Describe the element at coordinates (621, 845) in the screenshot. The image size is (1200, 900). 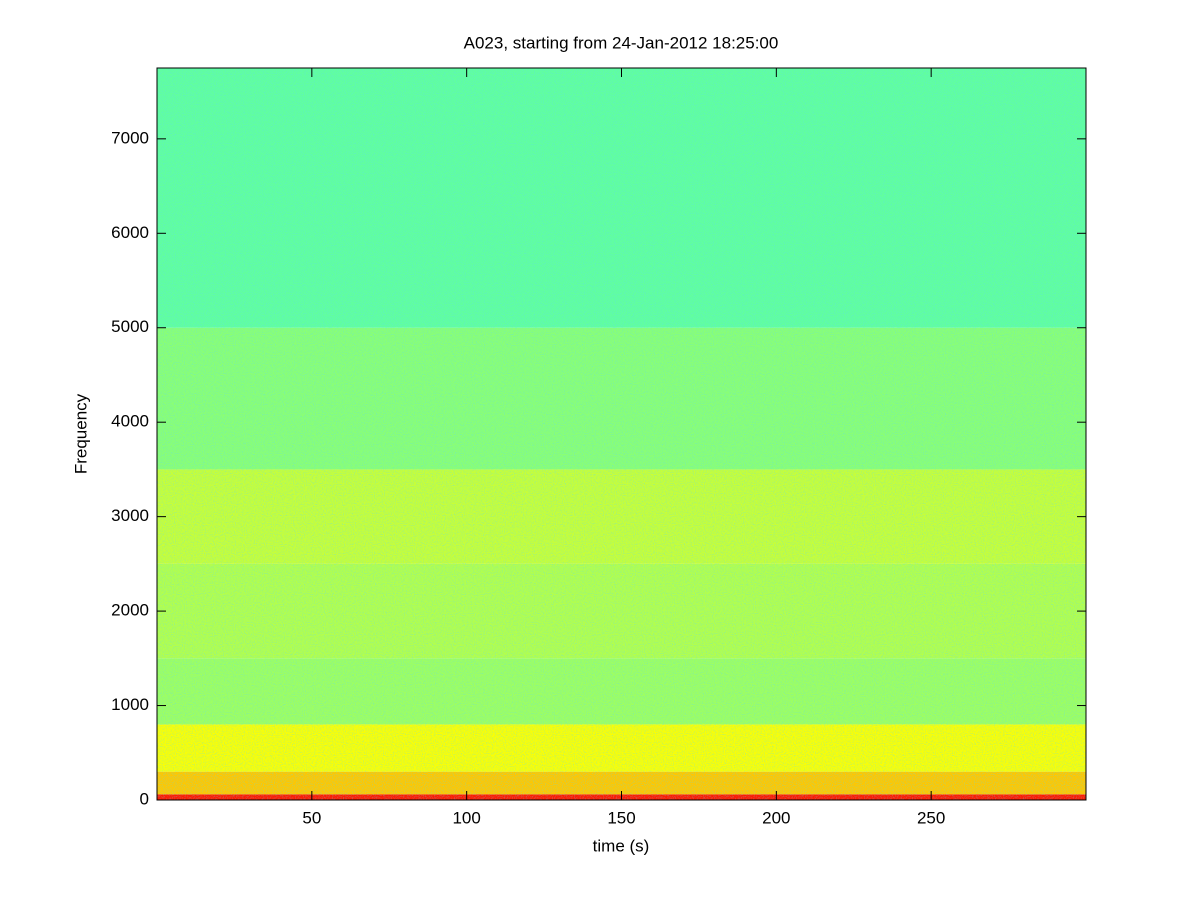
I see `x-axis-label: time (s)` at that location.